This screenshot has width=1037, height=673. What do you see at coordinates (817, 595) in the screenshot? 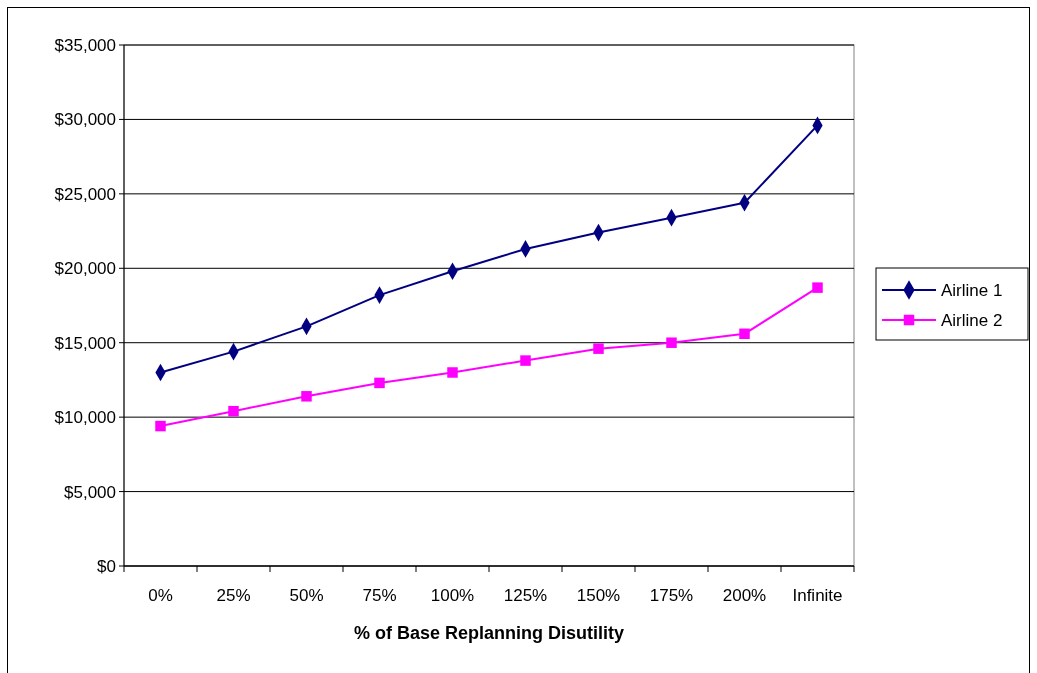
I see `x-tick-label: Infinite` at bounding box center [817, 595].